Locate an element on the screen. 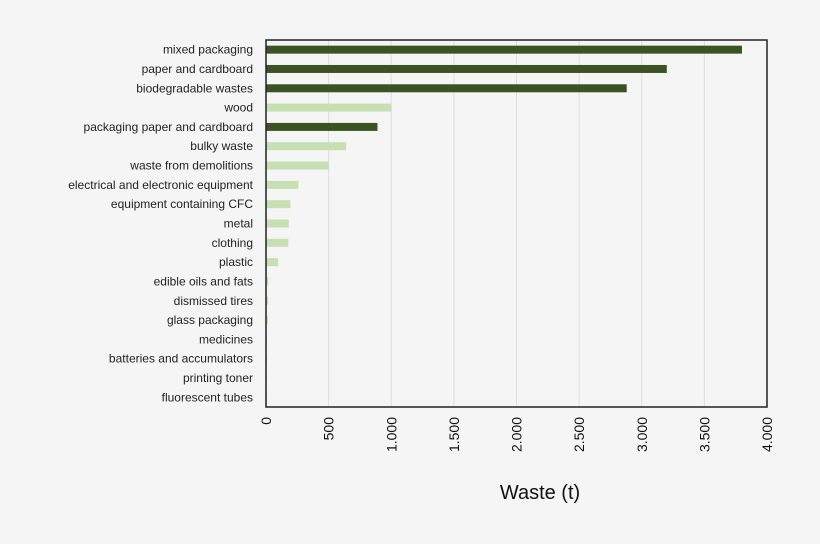 Image resolution: width=820 pixels, height=544 pixels. category-label: equipment containing CFC is located at coordinates (182, 204).